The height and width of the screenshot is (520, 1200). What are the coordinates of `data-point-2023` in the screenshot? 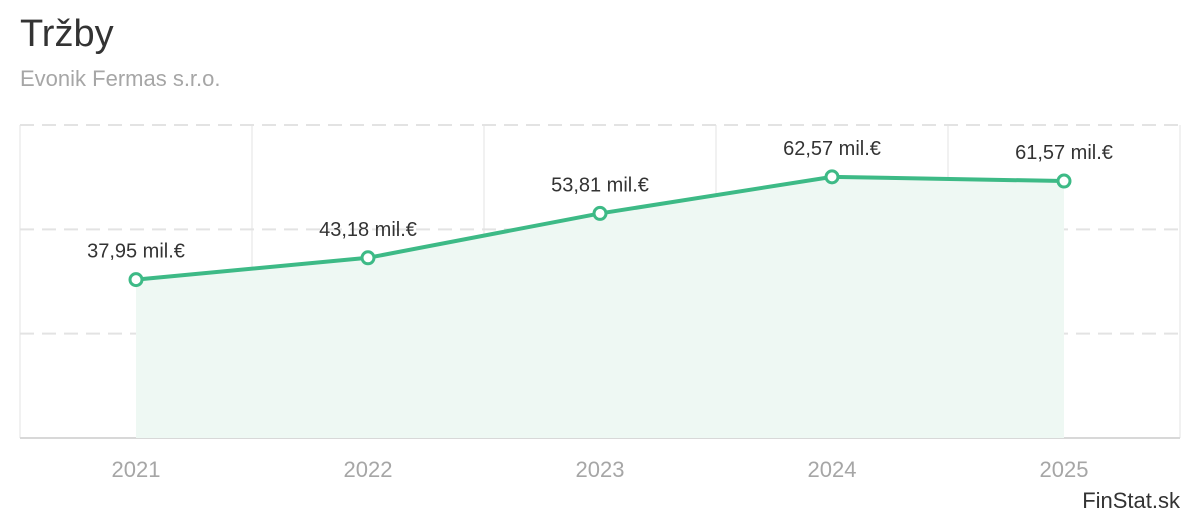 It's located at (600, 213).